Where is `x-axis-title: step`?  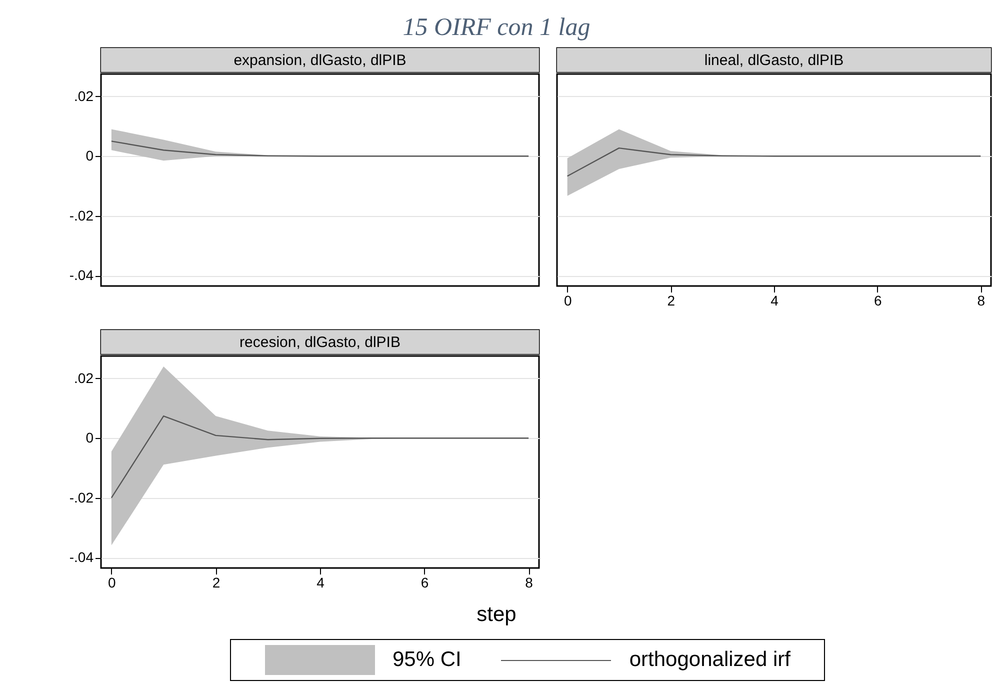 x-axis-title: step is located at coordinates (497, 615).